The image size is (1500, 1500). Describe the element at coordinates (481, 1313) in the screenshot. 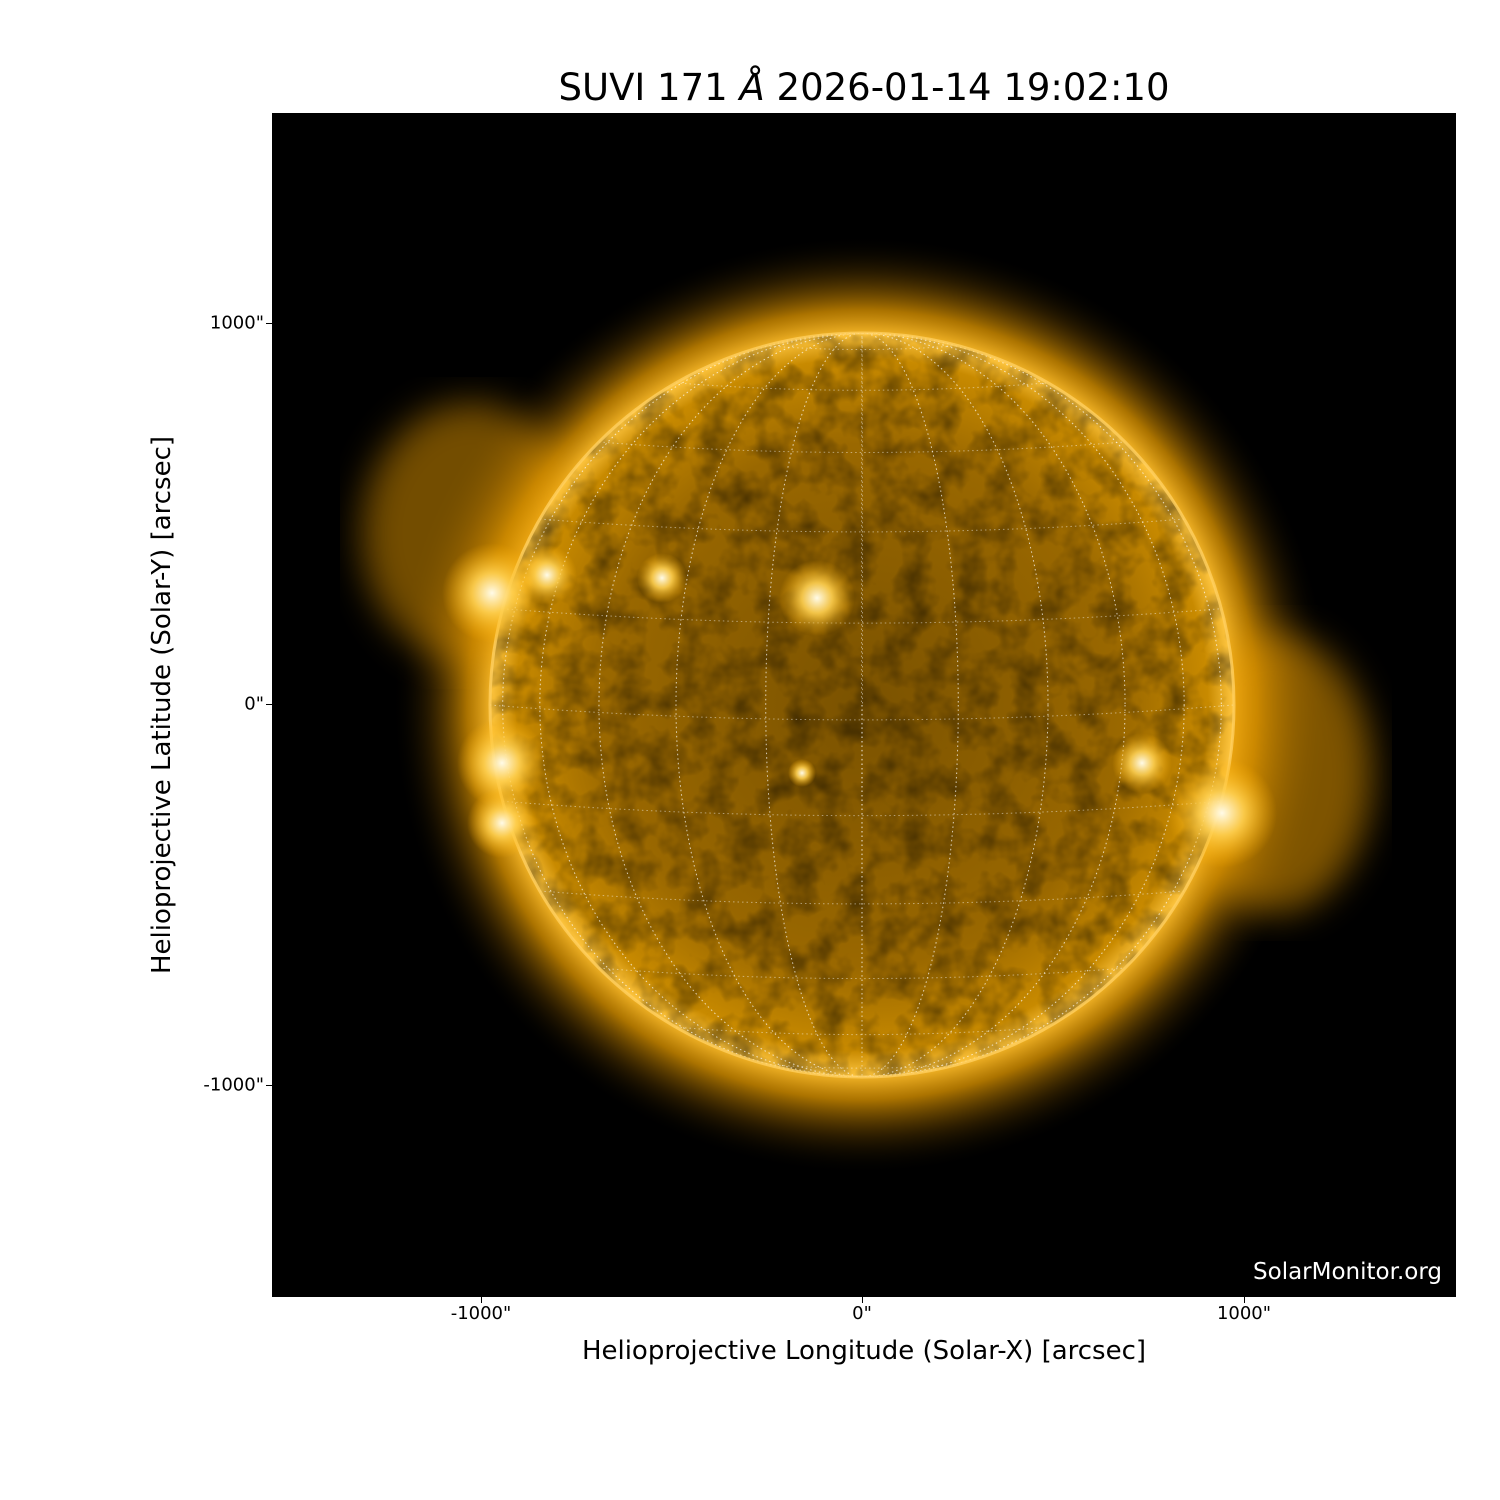

I see `x-tick-label: -1000"` at that location.